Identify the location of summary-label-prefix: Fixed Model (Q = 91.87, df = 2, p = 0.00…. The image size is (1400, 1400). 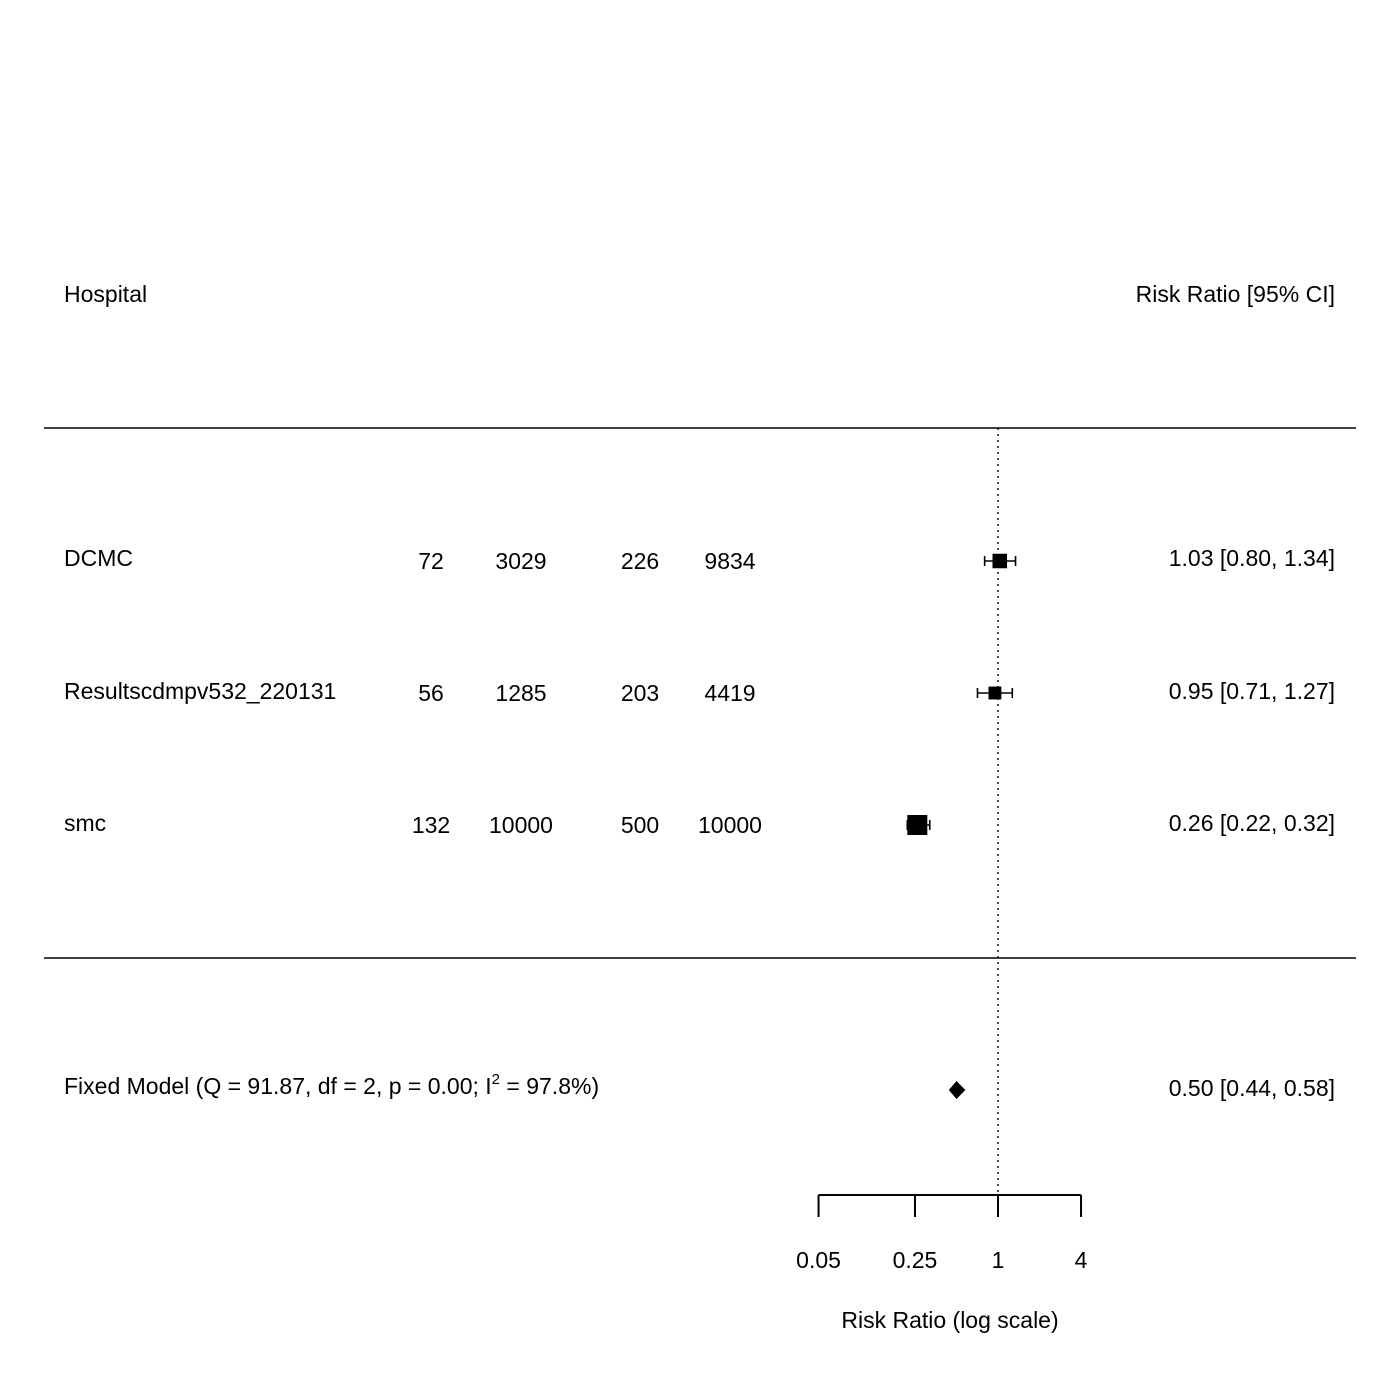
(278, 1086).